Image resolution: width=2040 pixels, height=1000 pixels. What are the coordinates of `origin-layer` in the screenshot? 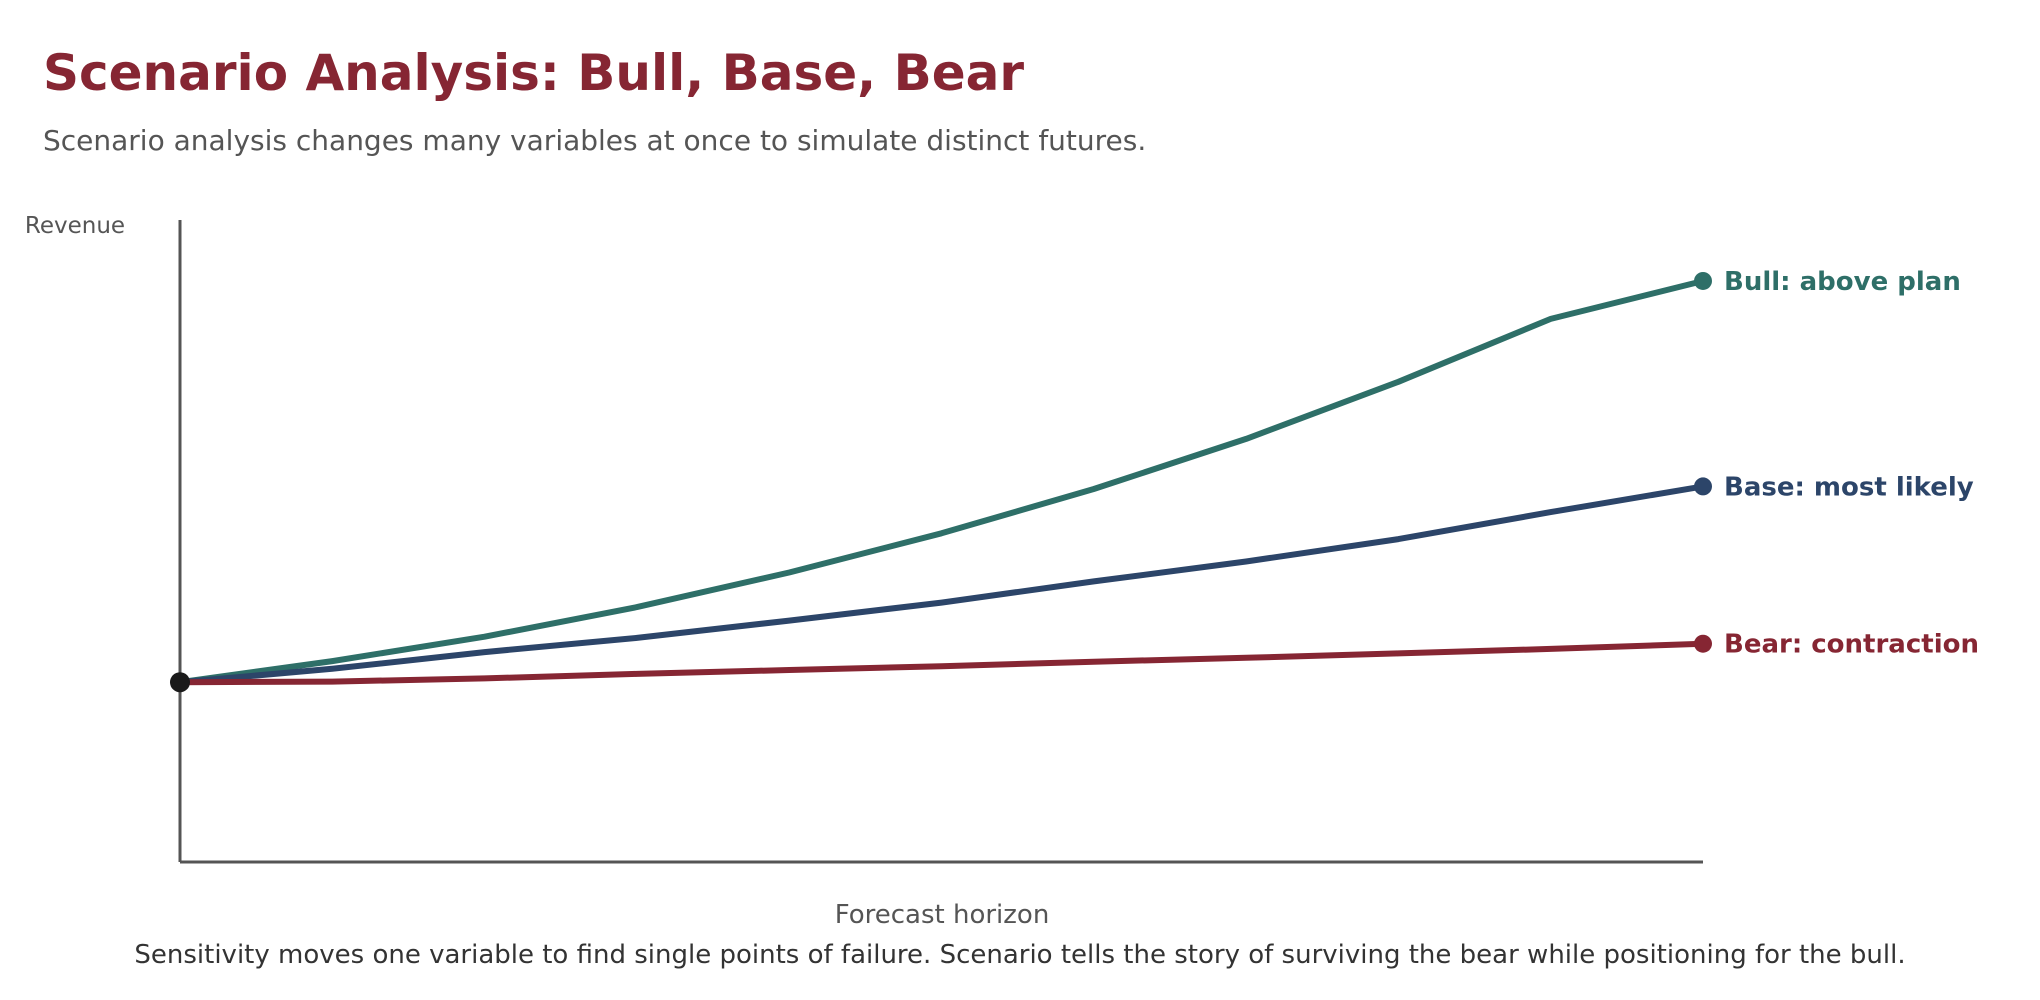 It's located at (180, 682).